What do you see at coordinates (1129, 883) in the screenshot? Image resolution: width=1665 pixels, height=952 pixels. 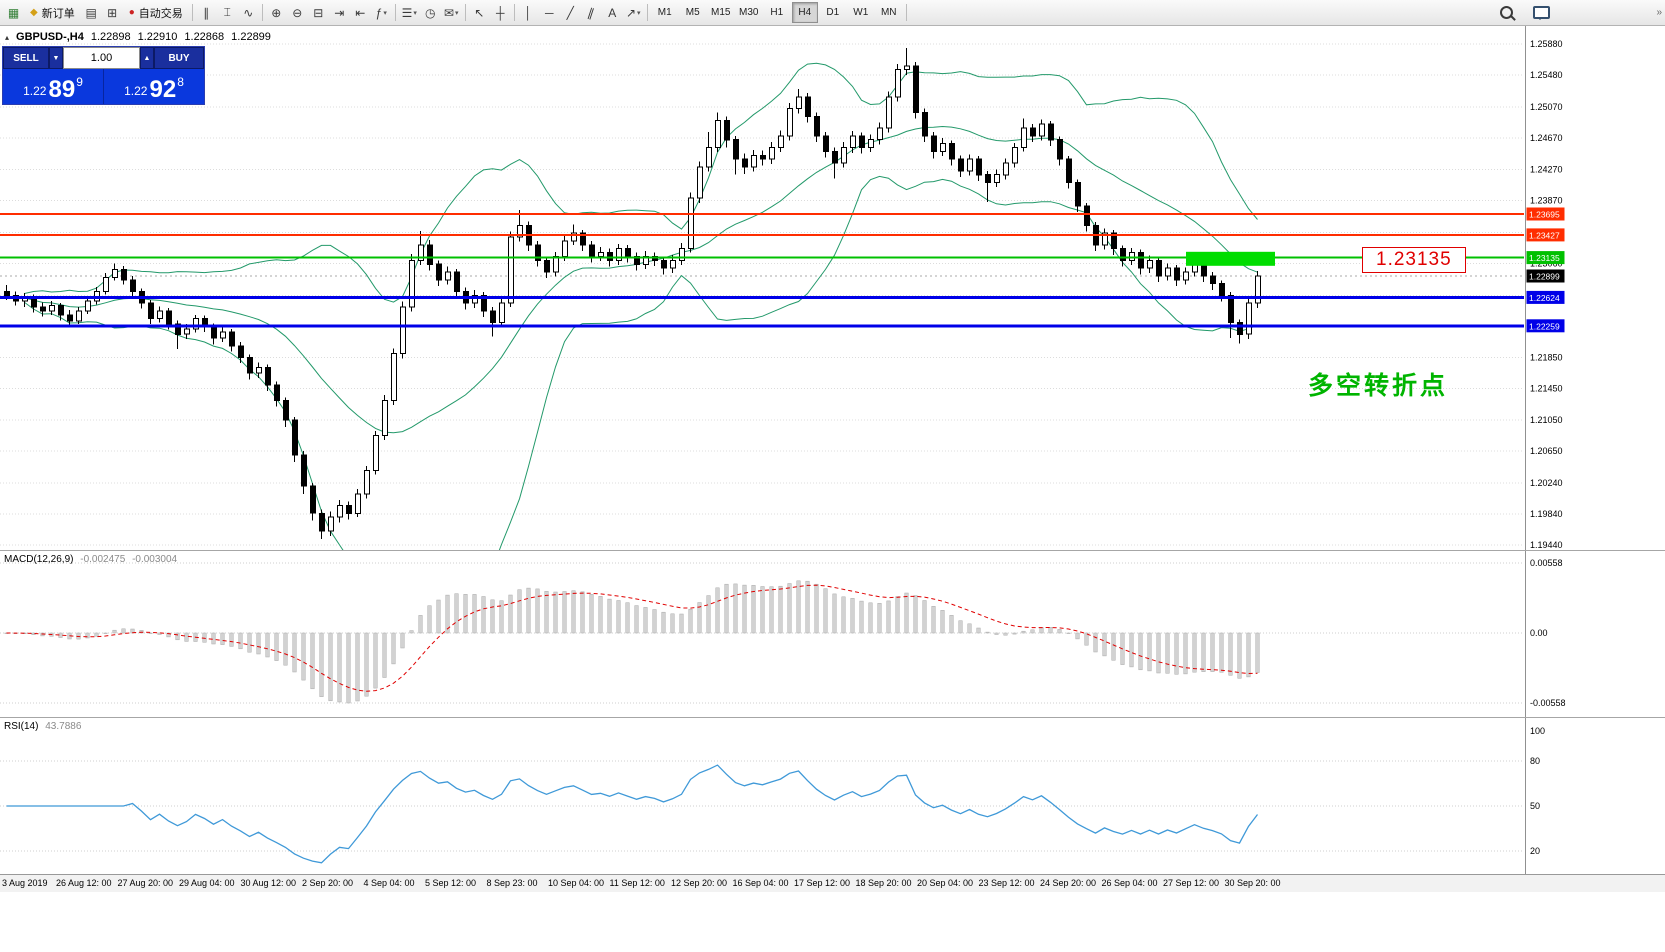 I see `time-label: 26 Sep 04: 00` at bounding box center [1129, 883].